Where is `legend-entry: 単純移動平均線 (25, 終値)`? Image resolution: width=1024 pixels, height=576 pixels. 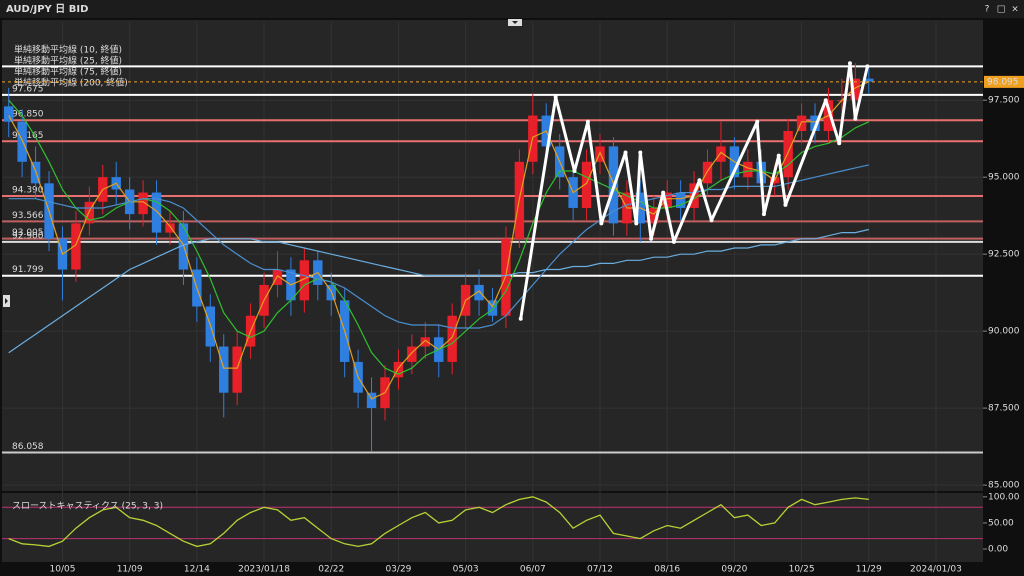 legend-entry: 単純移動平均線 (25, 終値) is located at coordinates (68, 61).